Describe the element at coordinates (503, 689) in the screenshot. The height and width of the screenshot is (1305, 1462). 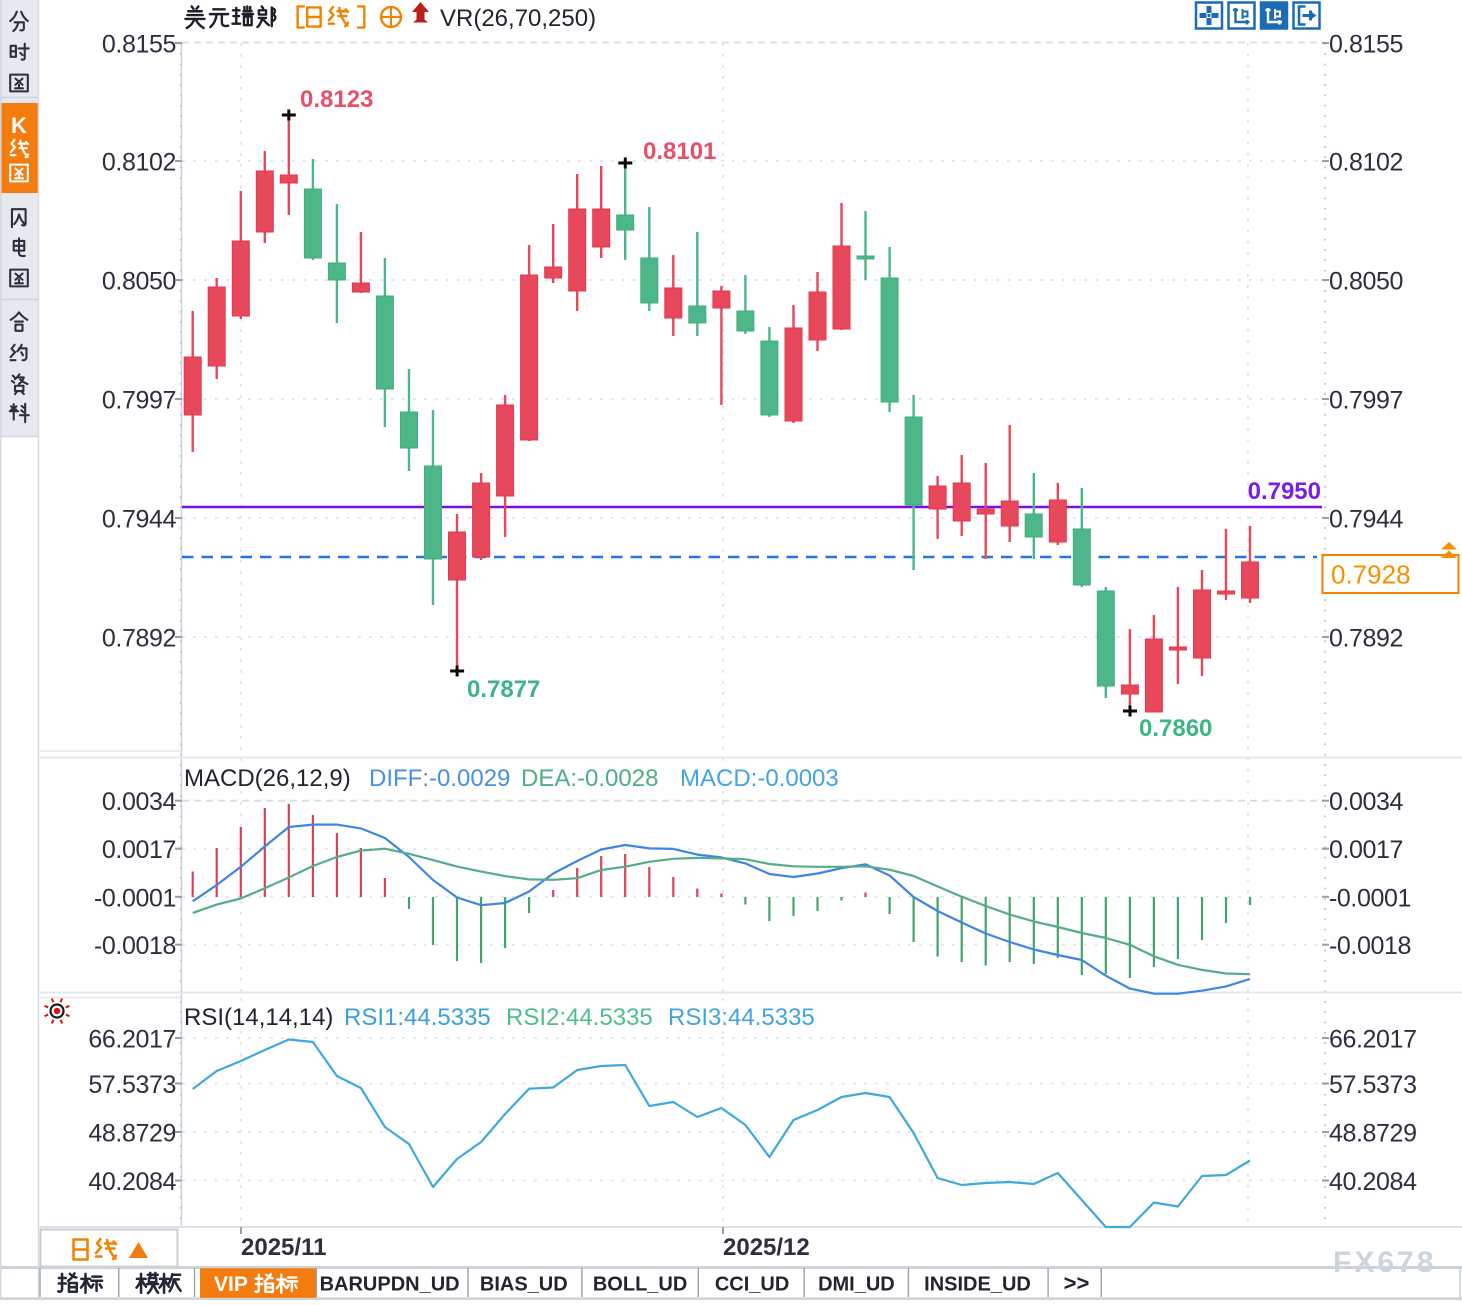
I see `svg-text: 0.7877` at that location.